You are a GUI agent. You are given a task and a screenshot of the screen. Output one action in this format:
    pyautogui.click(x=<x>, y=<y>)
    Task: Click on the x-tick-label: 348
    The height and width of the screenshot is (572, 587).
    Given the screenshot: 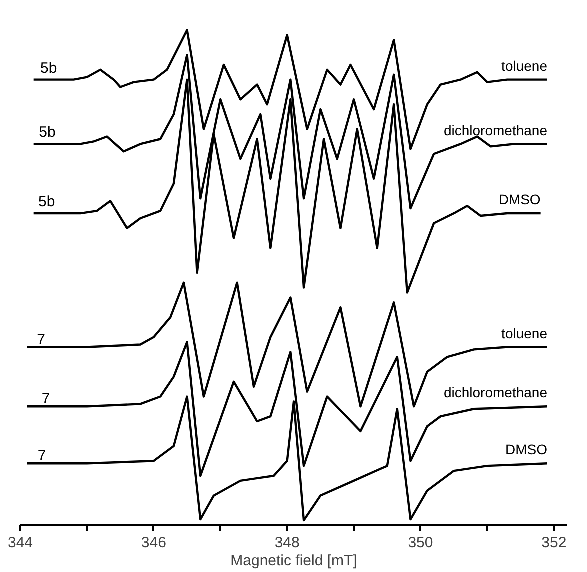 What is the action you would take?
    pyautogui.click(x=287, y=543)
    